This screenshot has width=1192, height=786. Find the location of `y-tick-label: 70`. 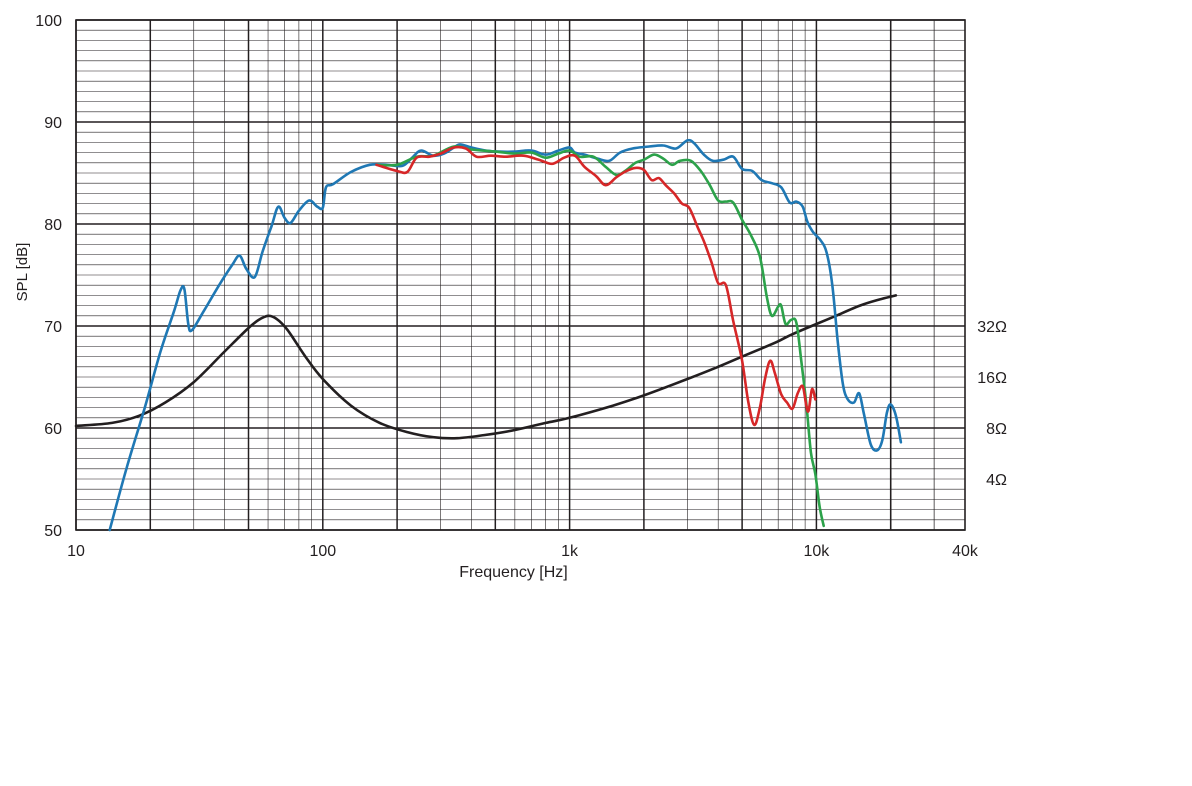

y-tick-label: 70 is located at coordinates (53, 327).